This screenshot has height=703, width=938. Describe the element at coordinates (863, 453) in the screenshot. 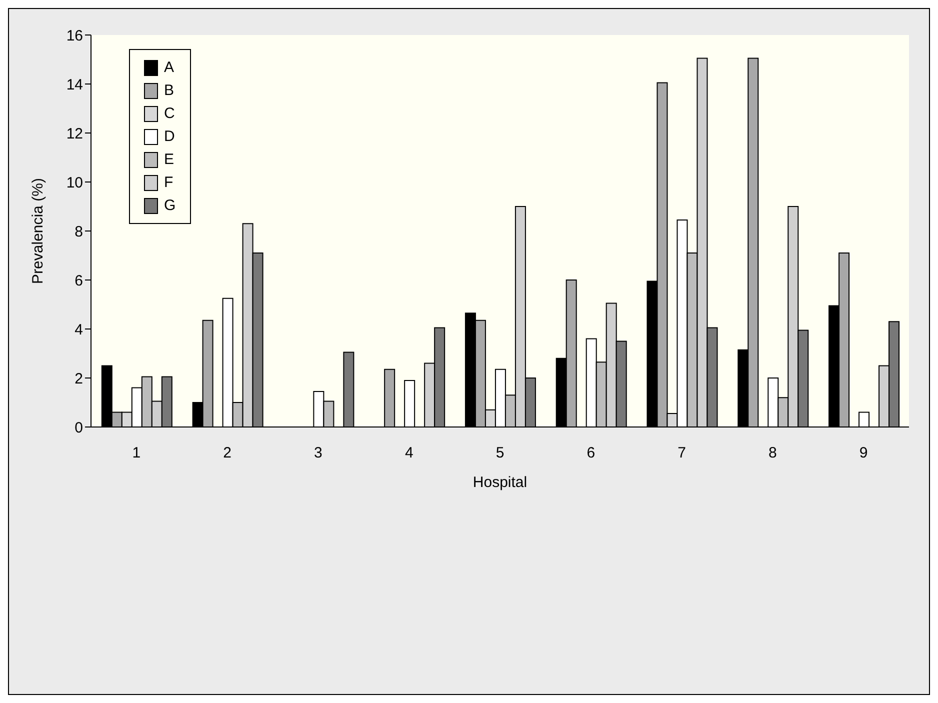

I see `x-tick-label: 9` at that location.